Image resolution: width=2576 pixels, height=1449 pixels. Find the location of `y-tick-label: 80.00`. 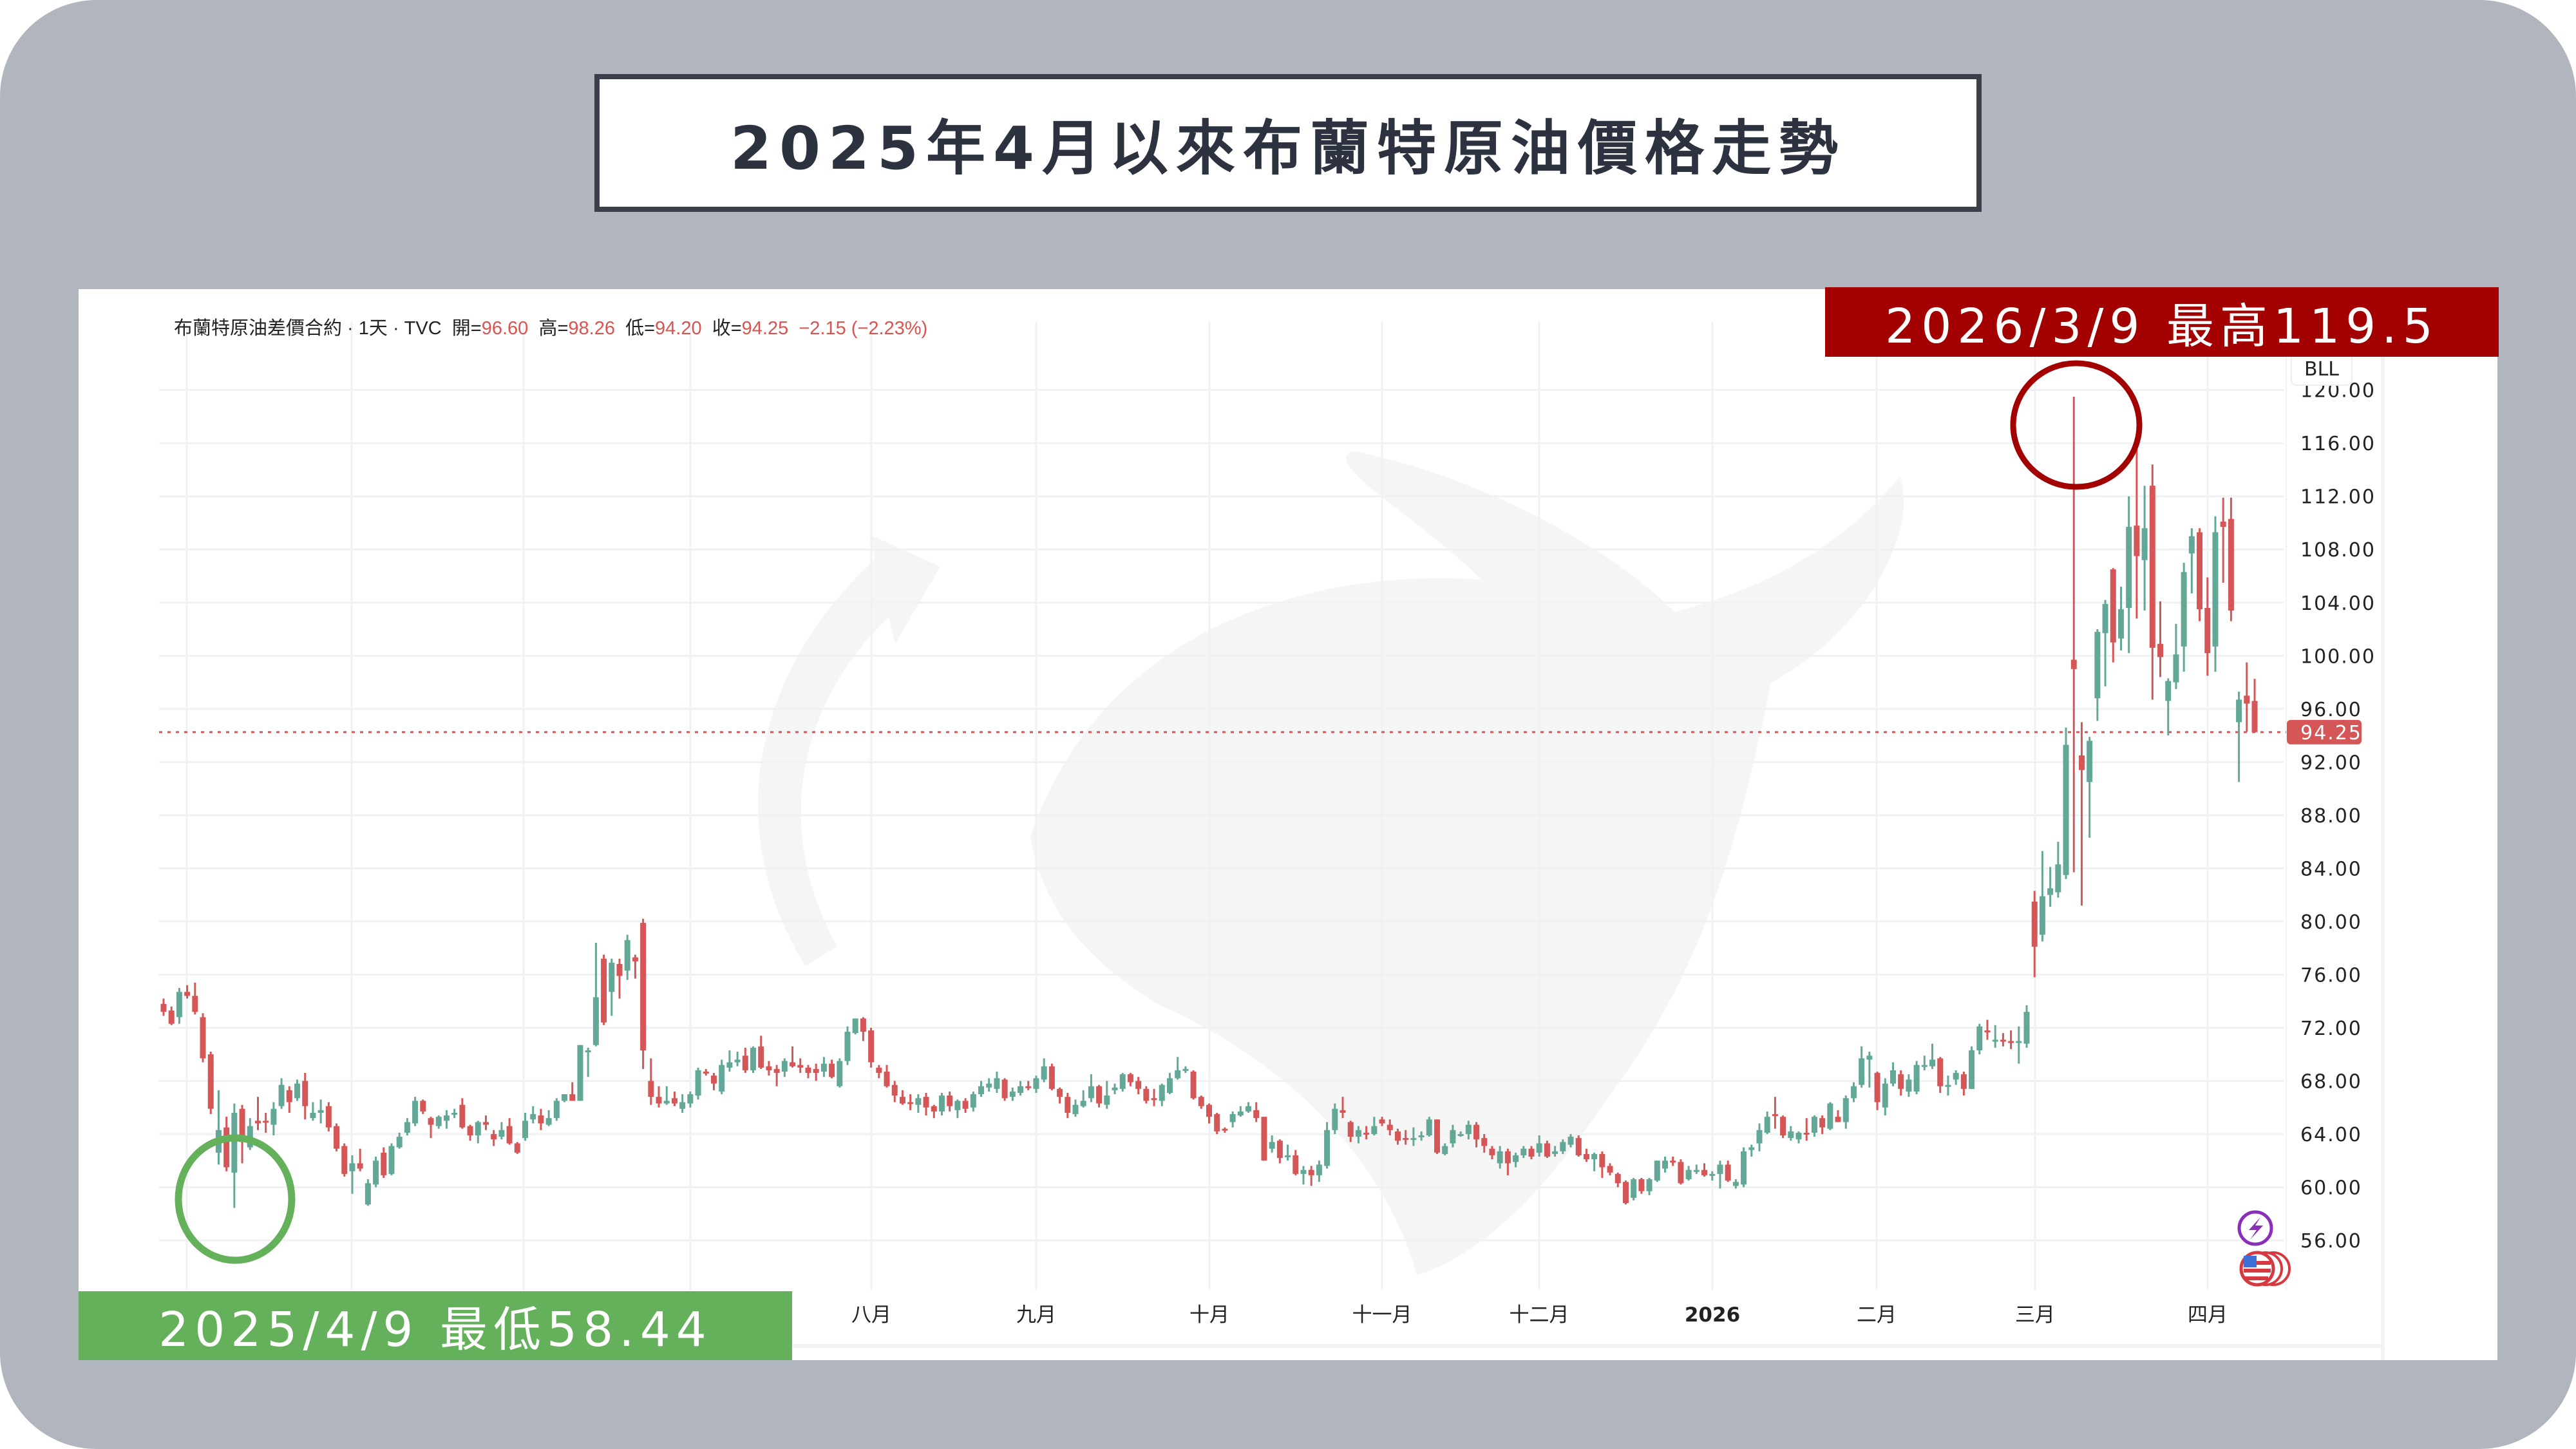

y-tick-label: 80.00 is located at coordinates (2331, 922).